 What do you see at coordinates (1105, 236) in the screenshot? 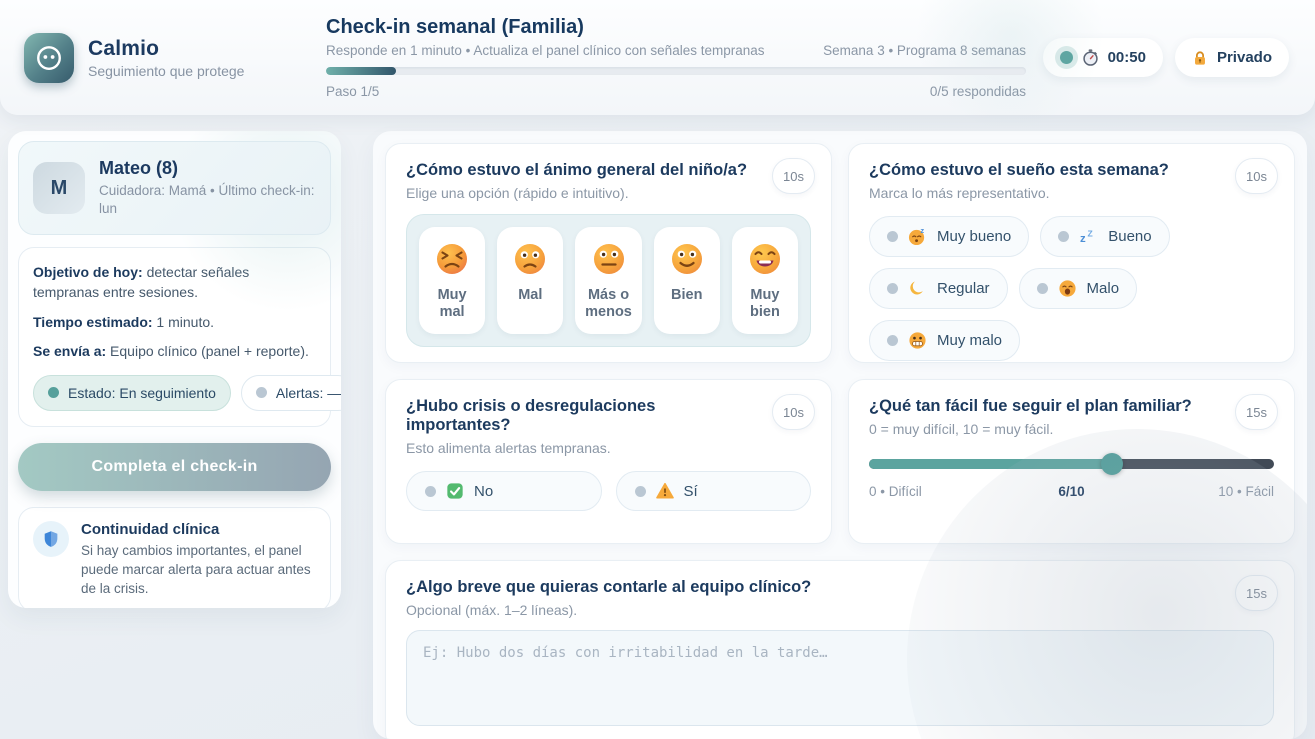
I see `sleep-option-bueno: z Z Bueno` at bounding box center [1105, 236].